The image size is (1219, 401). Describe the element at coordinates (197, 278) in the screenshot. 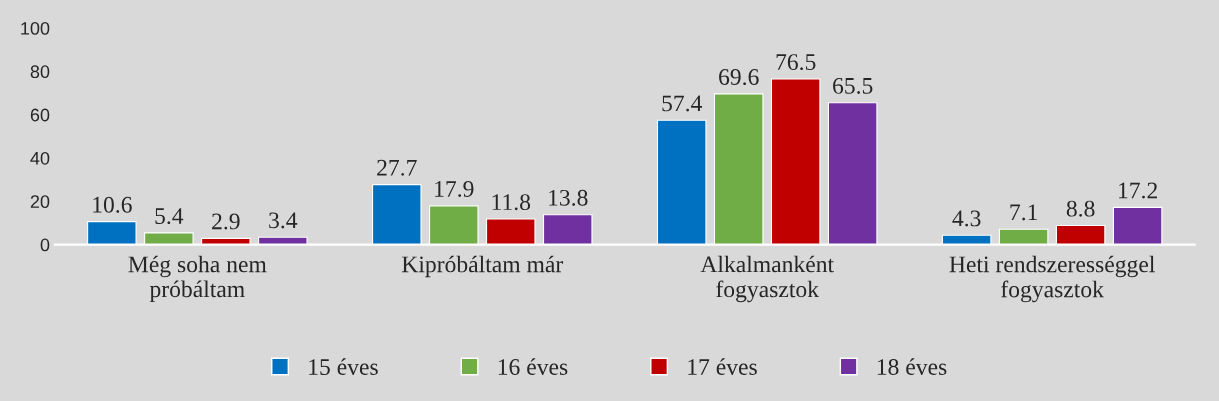

I see `x-tick-label: Még soha nem próbáltam` at that location.